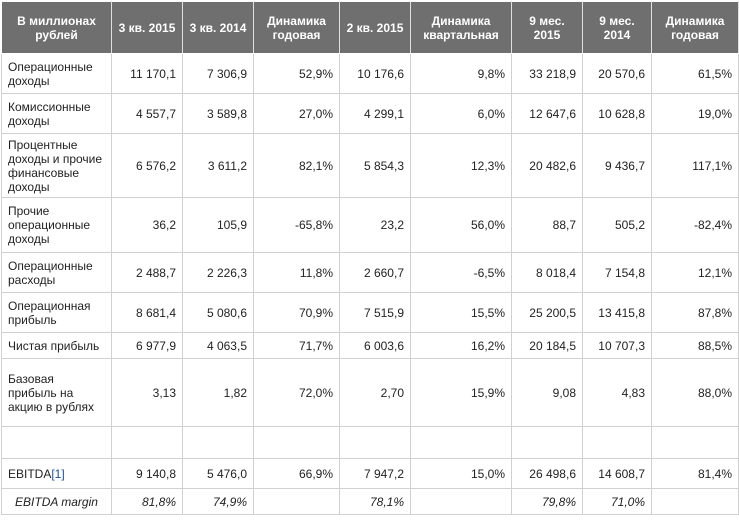  I want to click on table-cell: 10 628,8, so click(617, 113).